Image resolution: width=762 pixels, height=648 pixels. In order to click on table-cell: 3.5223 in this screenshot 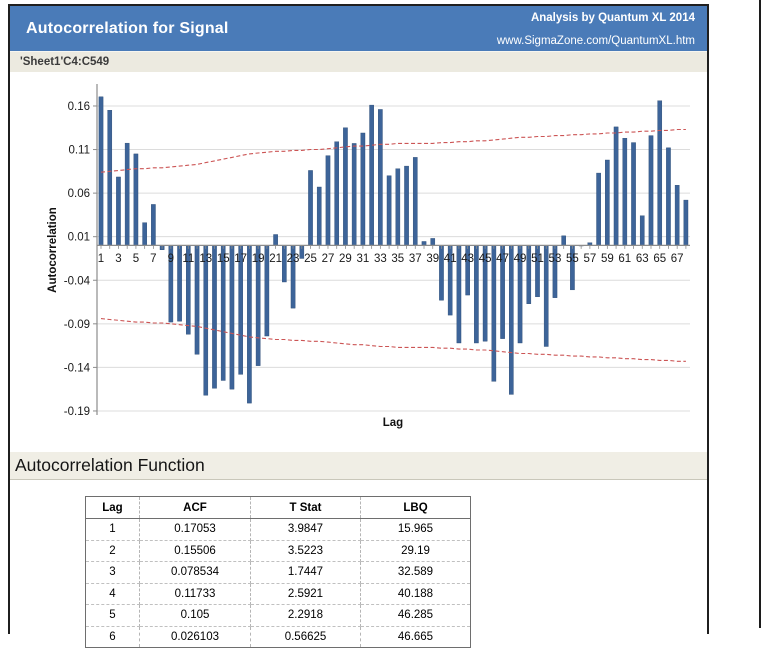, I will do `click(305, 551)`.